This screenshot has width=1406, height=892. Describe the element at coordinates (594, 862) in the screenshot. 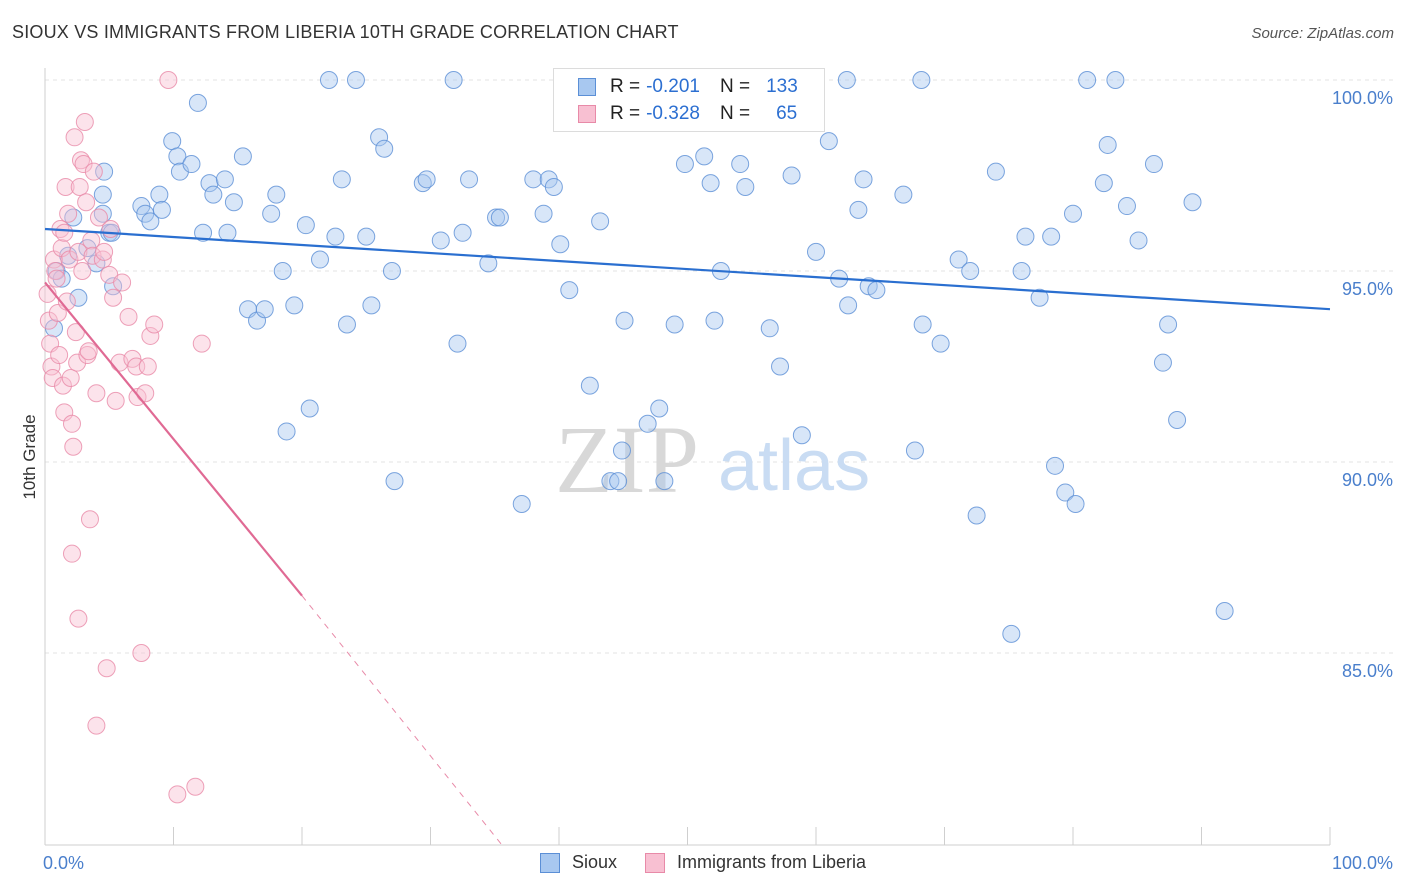

I see `series-label-sioux: Sioux` at that location.